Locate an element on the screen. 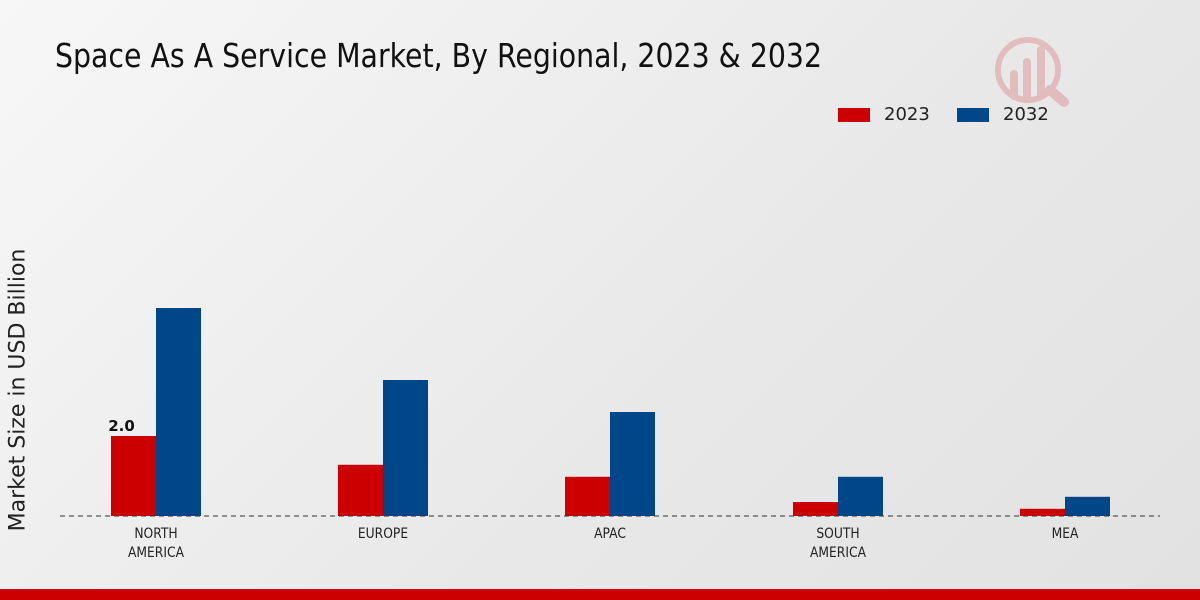 This screenshot has width=1200, height=600. bar-2023-south-america is located at coordinates (815, 509).